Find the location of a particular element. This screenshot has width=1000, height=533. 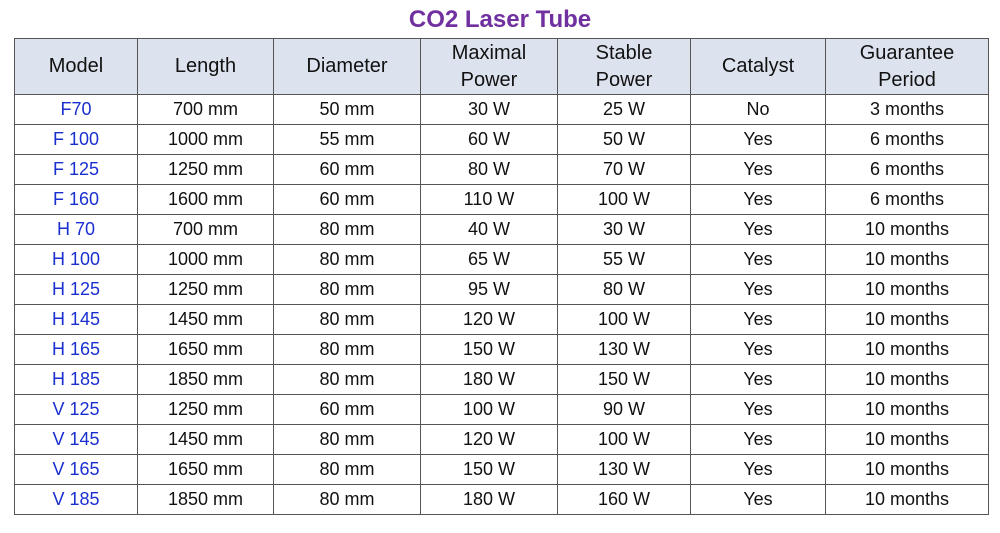

header-text: Diameter is located at coordinates (347, 66).